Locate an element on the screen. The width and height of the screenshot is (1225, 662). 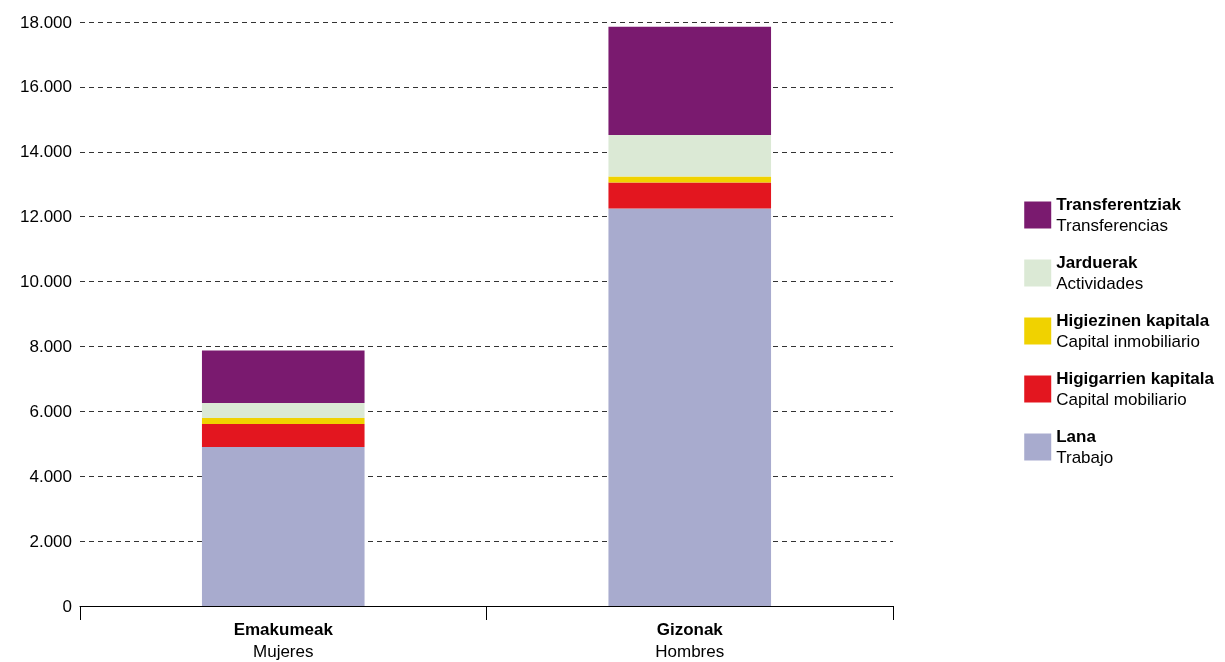
y-tick-label: 6.000 is located at coordinates (50, 411).